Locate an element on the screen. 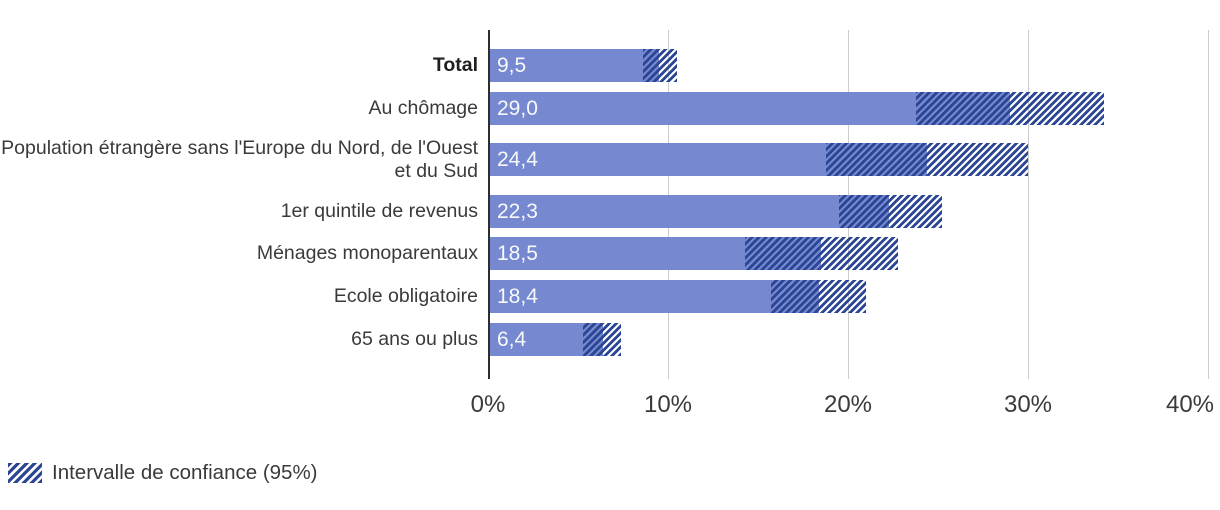 This screenshot has width=1220, height=510. legend-label: Intervalle de confiance (95%) is located at coordinates (185, 472).